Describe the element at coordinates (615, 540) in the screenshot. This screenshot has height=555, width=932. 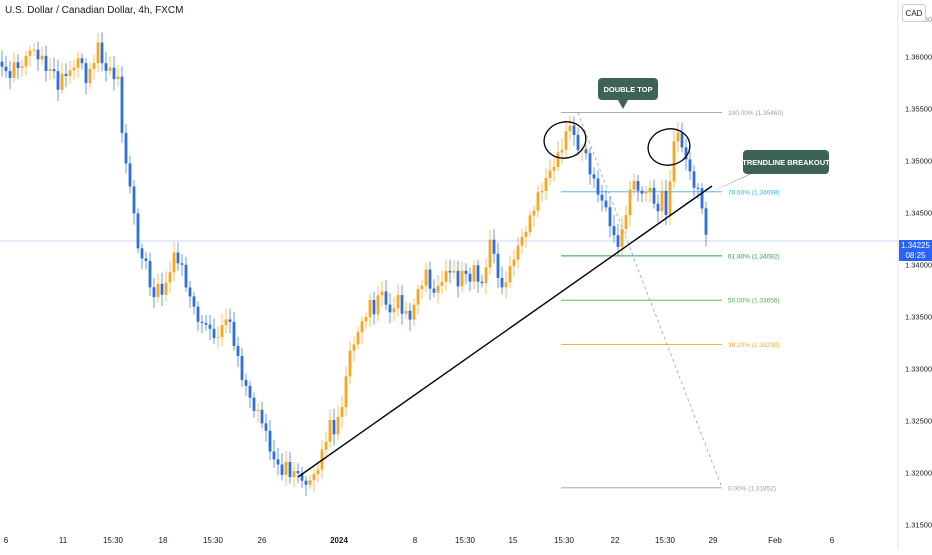
I see `x-tick-label: 22` at that location.